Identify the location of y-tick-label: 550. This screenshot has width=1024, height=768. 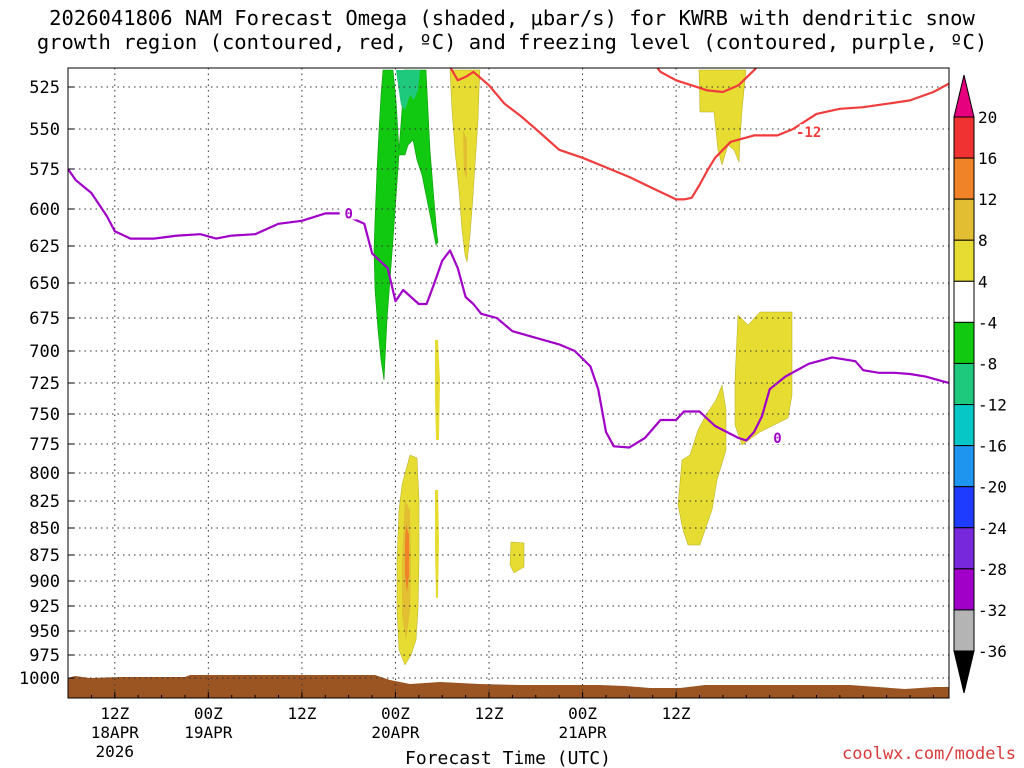
(44, 130).